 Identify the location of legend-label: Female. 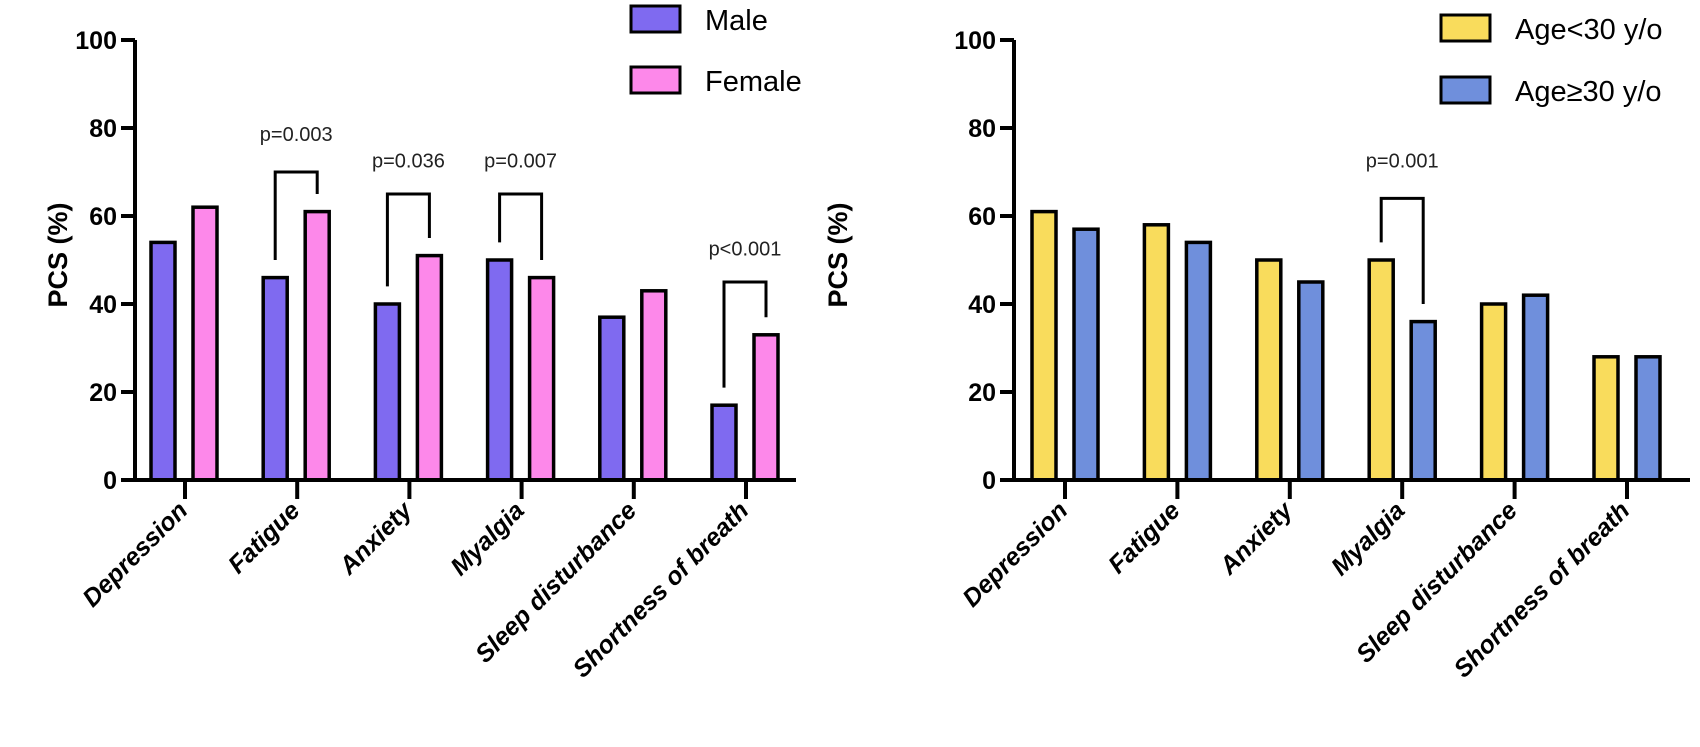
(753, 82).